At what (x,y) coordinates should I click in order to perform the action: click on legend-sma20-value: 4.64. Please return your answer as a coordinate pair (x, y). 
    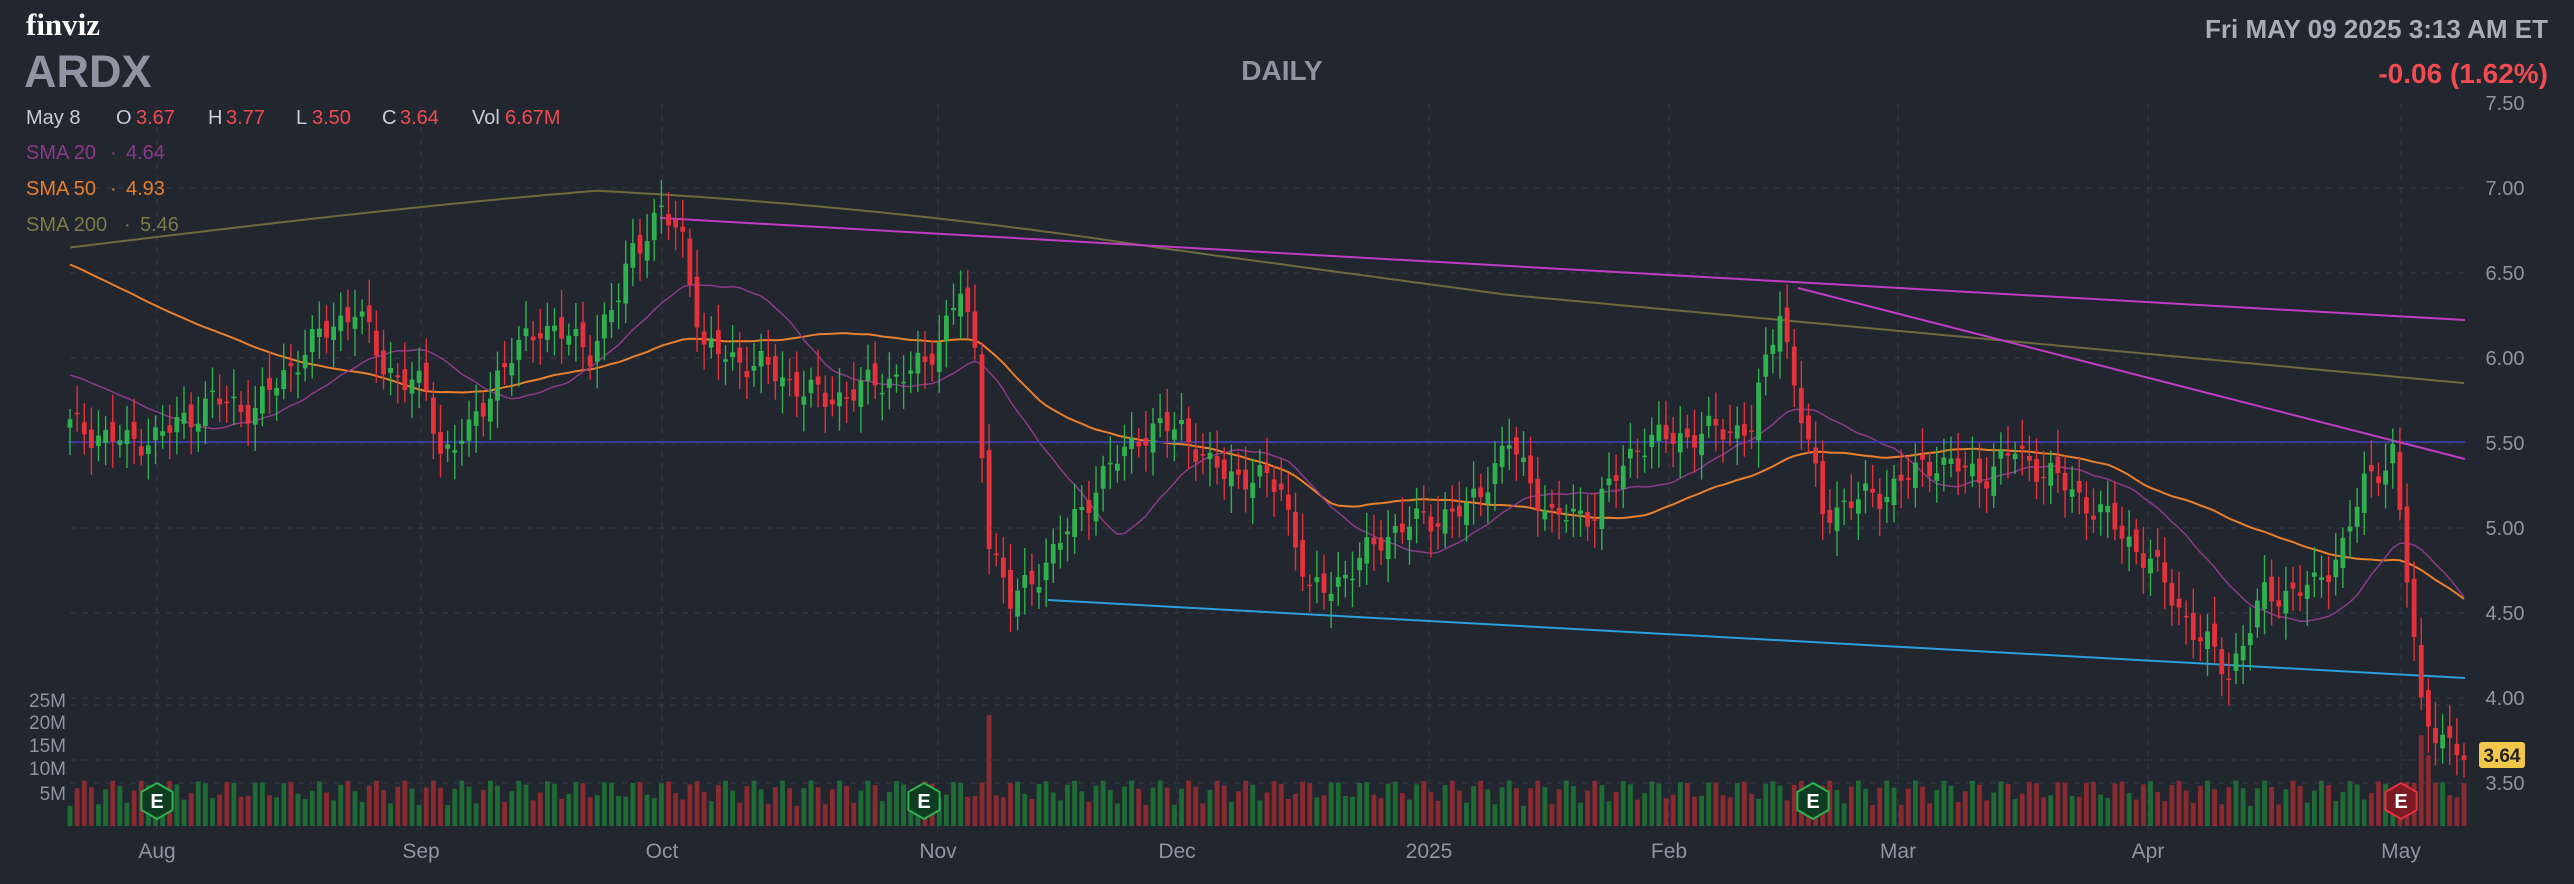
    Looking at the image, I should click on (145, 153).